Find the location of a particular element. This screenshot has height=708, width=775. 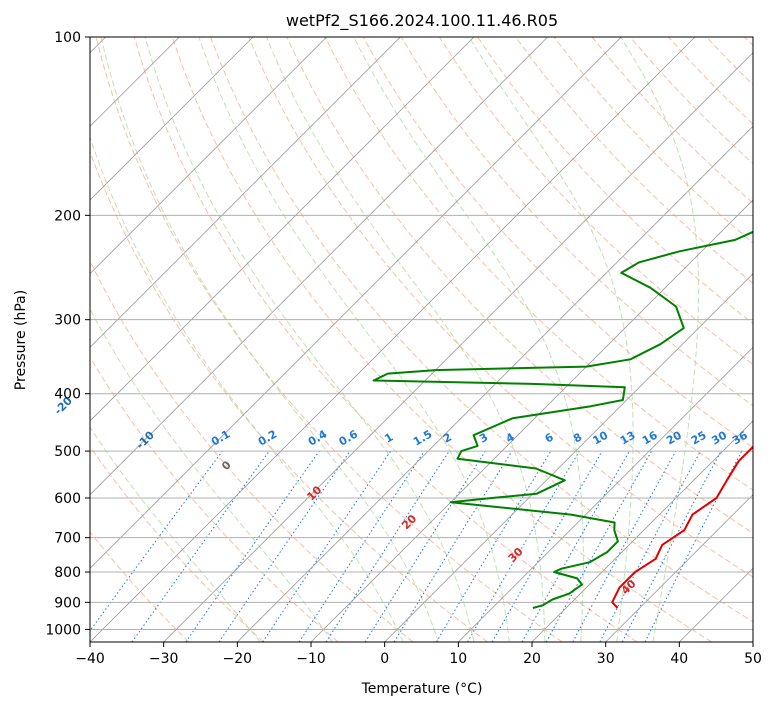

y-tick-label: 200 is located at coordinates (67, 216).